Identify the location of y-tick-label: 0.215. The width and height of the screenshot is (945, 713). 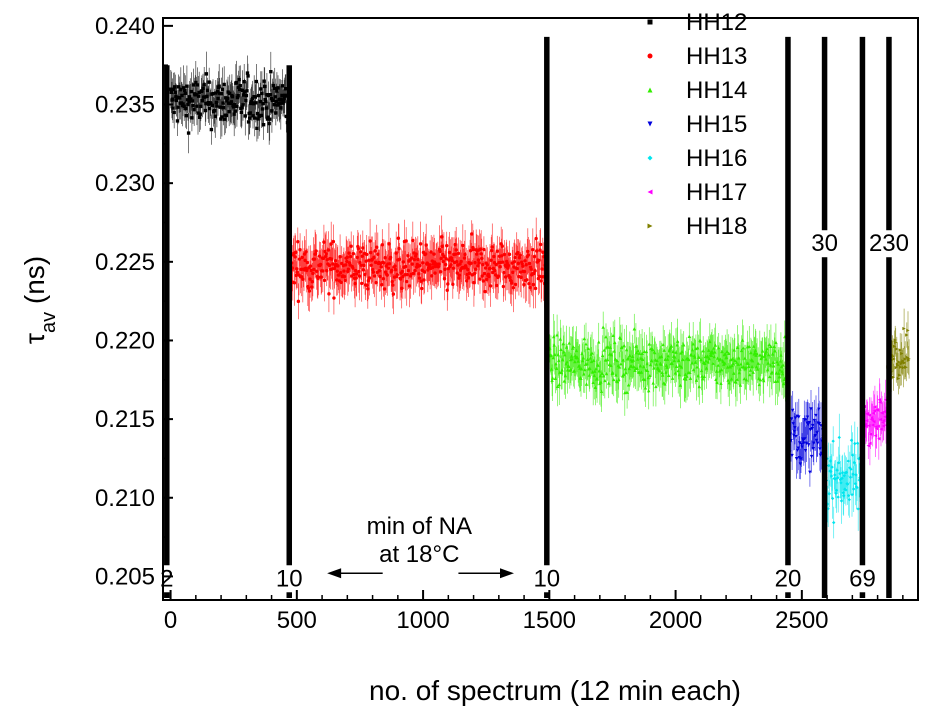
(125, 419).